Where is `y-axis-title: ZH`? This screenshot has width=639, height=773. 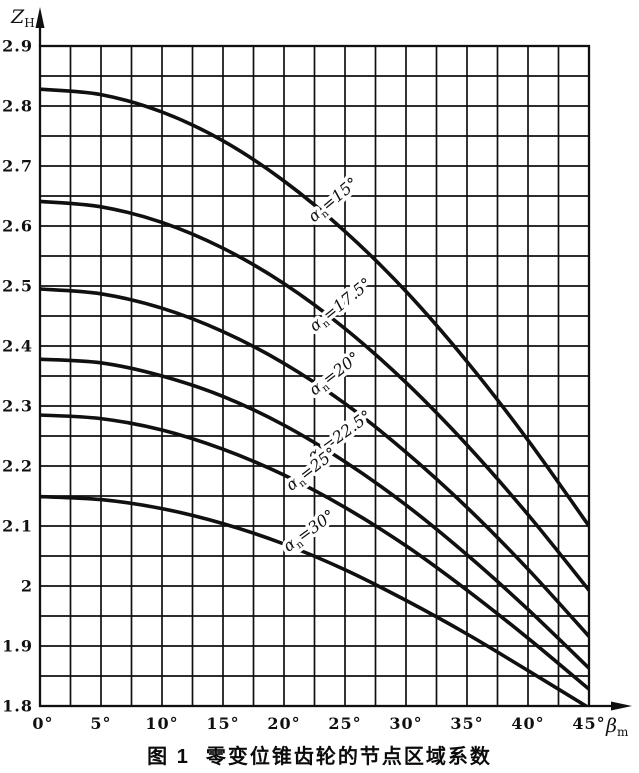
y-axis-title: ZH is located at coordinates (22, 18).